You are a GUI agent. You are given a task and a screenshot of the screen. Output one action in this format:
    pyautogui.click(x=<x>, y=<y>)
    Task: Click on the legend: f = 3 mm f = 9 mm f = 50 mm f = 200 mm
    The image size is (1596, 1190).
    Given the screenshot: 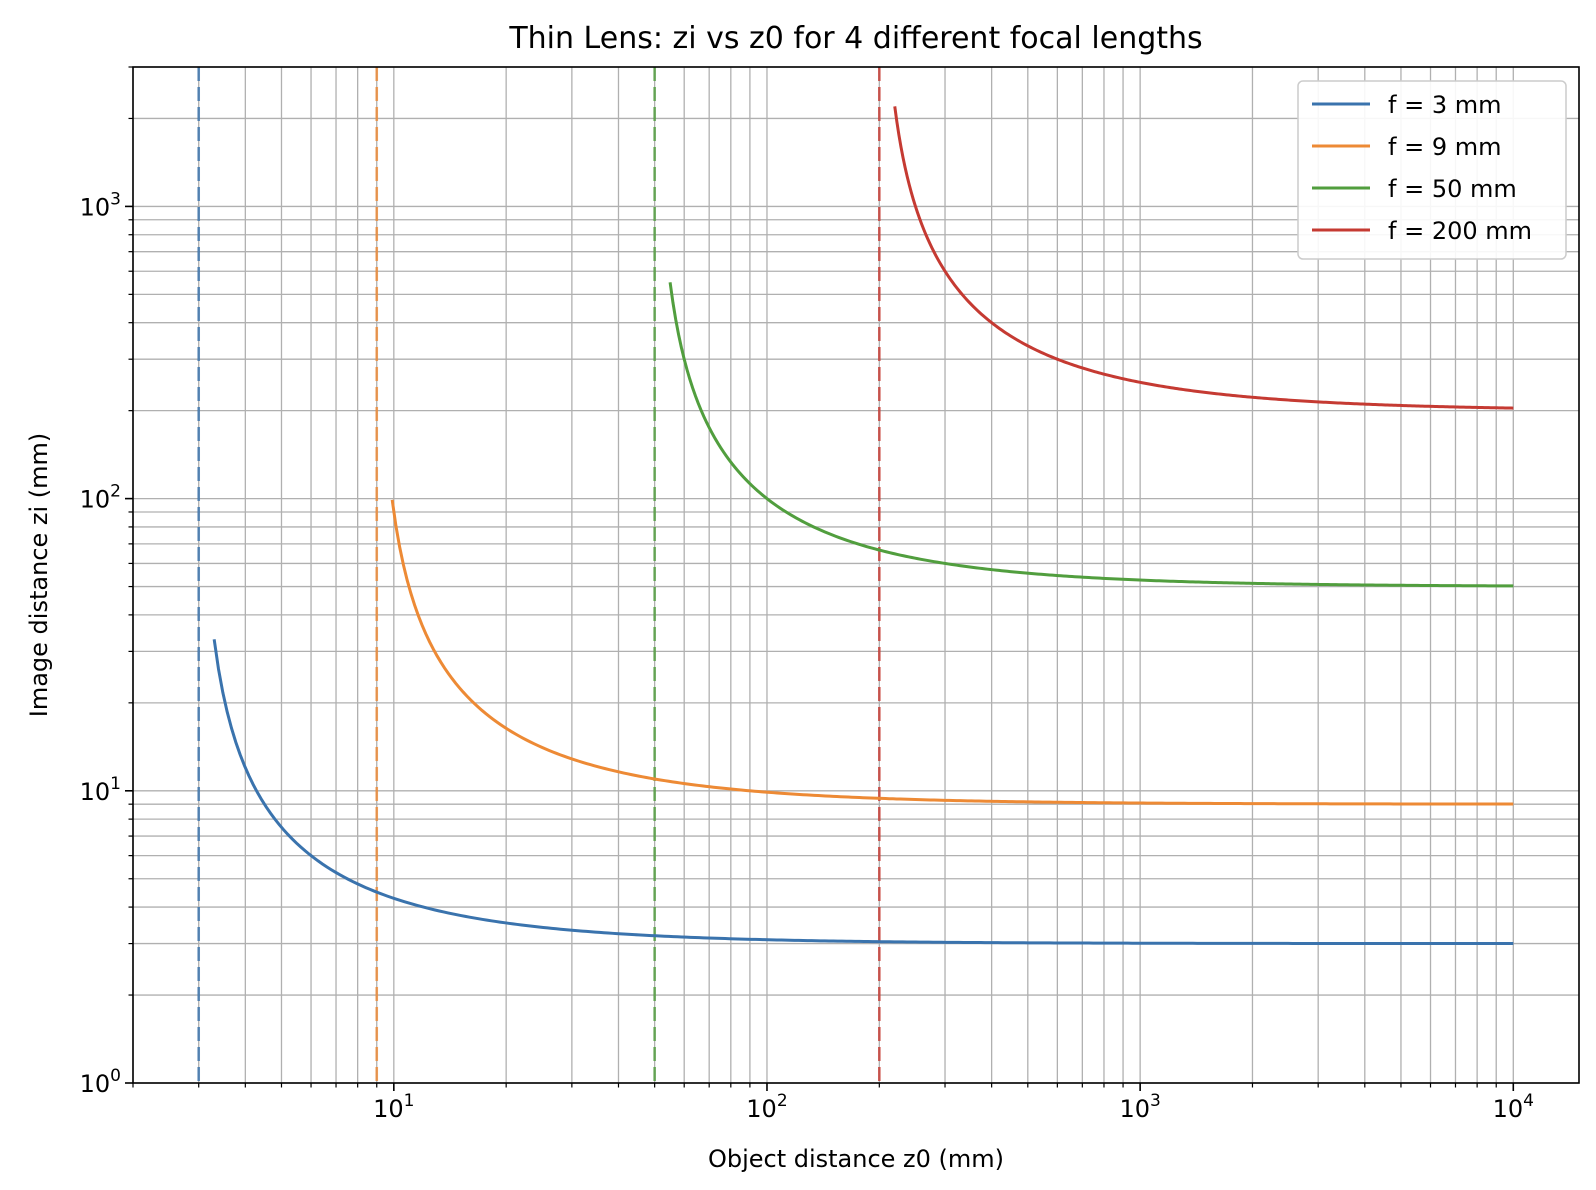 What is the action you would take?
    pyautogui.click(x=1432, y=170)
    